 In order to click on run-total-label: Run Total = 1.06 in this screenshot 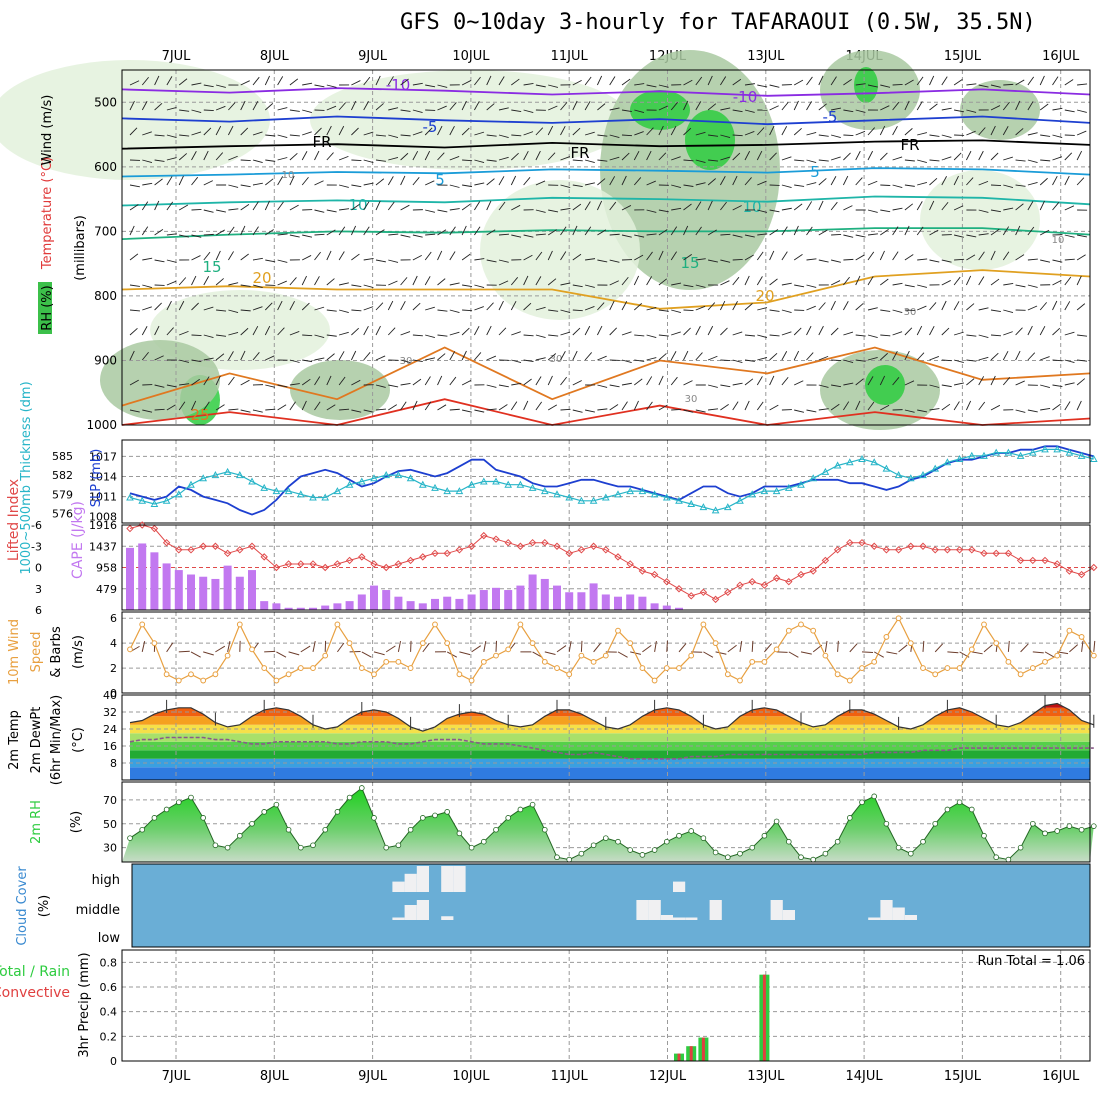, I will do `click(1031, 961)`.